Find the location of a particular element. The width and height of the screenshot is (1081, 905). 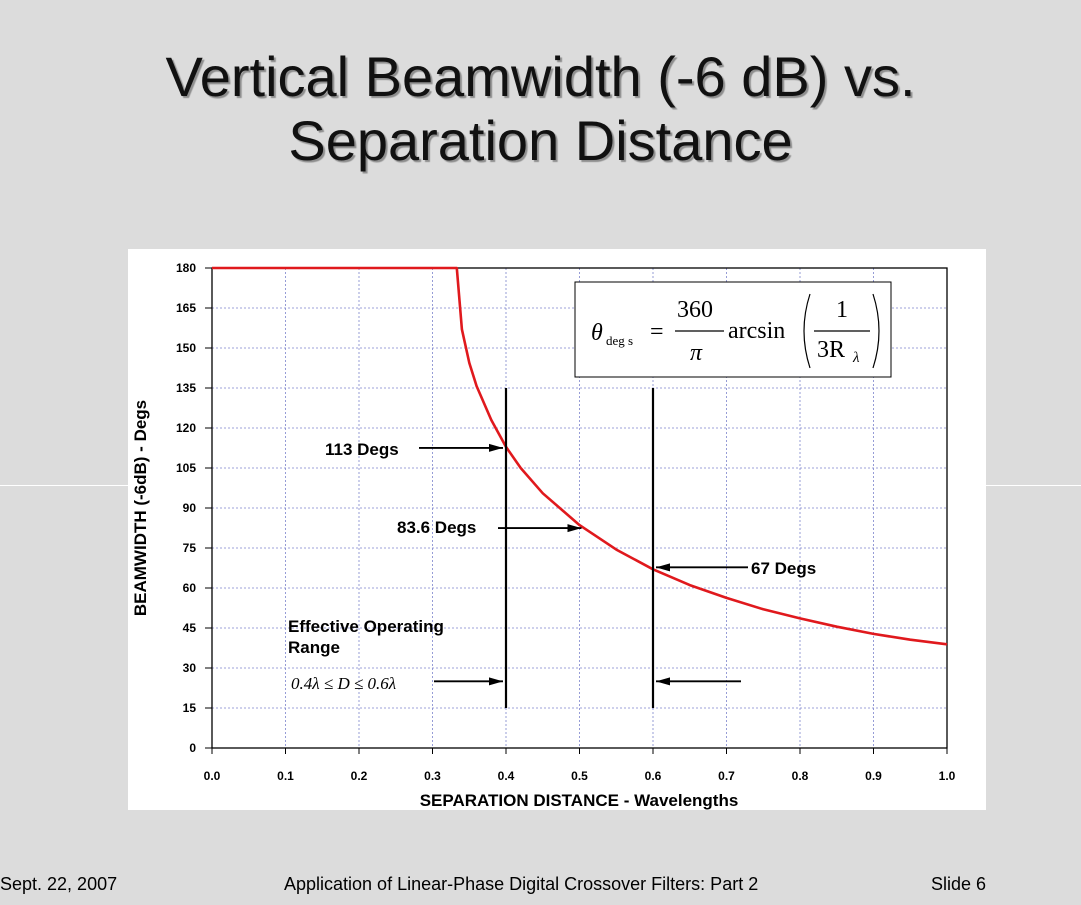

slide-title-line-2: Separation Distance is located at coordinates (540, 140).